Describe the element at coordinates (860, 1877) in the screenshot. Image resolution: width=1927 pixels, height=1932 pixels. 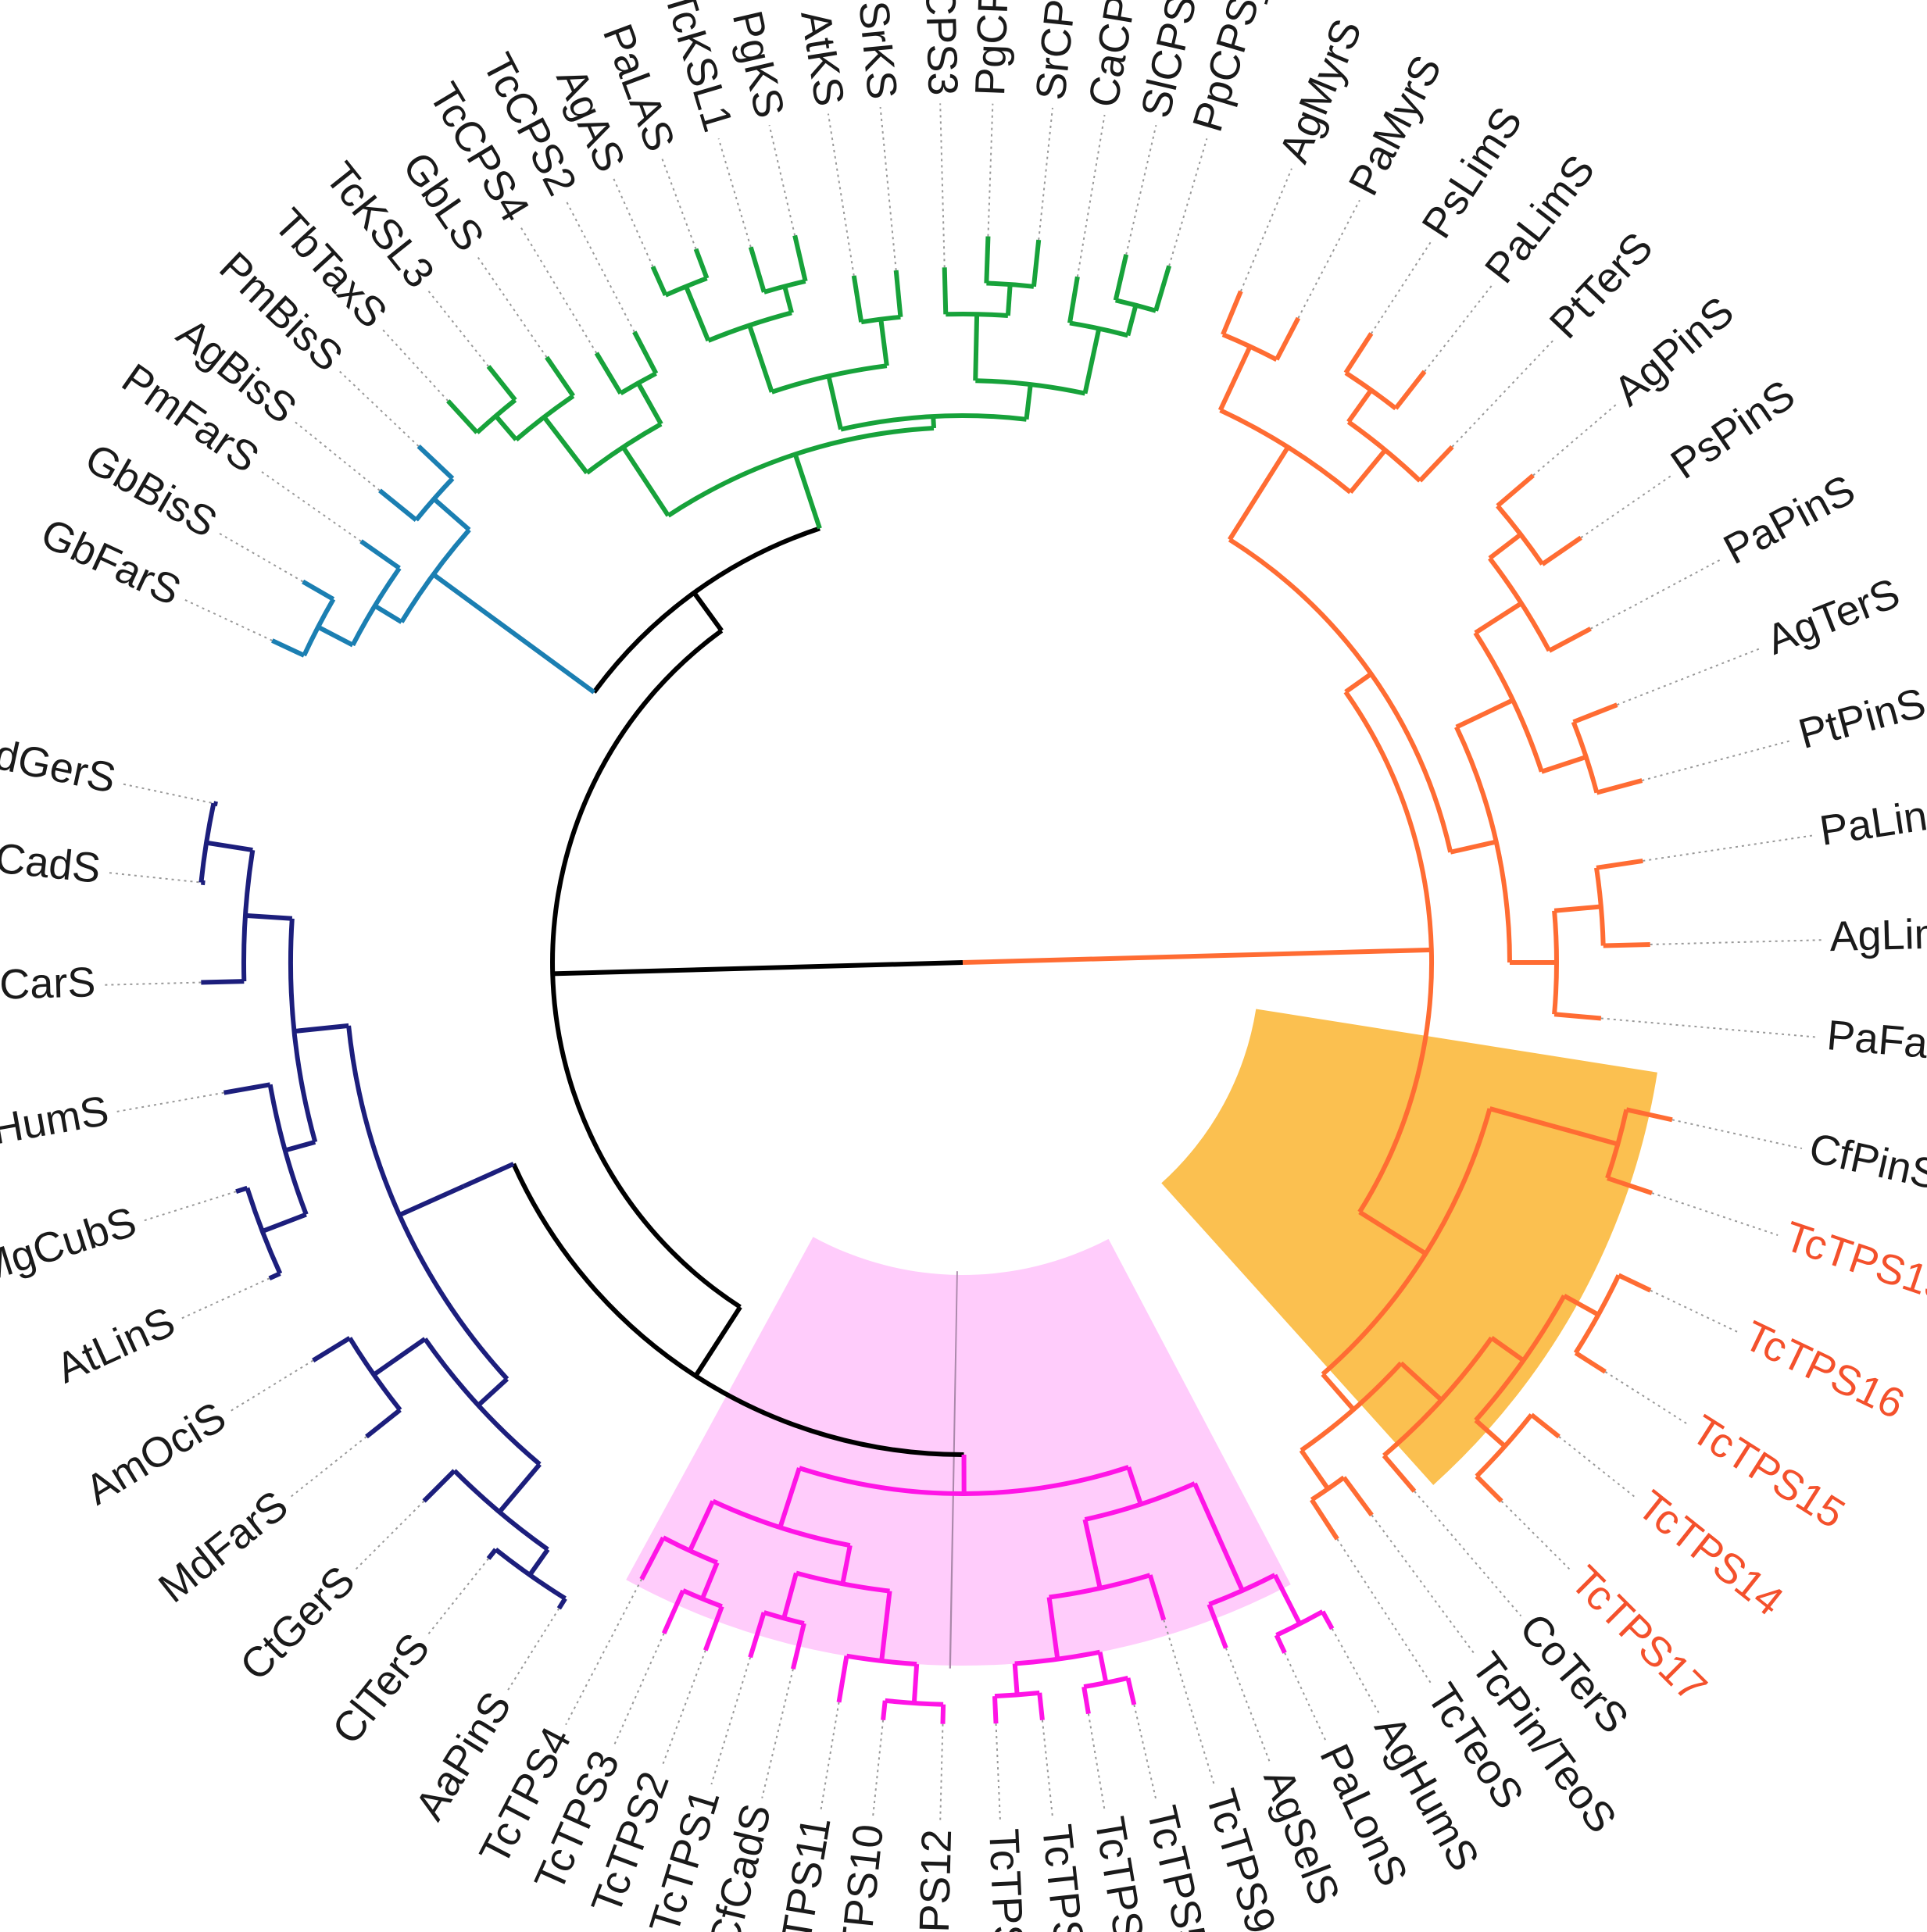
I see `tip-label: TcTPS10` at that location.